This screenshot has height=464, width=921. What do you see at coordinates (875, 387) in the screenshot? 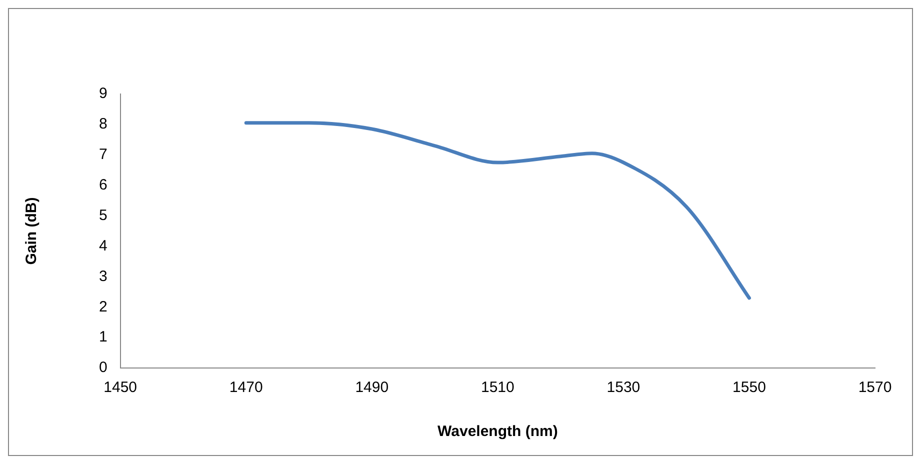
I see `x-tick-label: 1570` at bounding box center [875, 387].